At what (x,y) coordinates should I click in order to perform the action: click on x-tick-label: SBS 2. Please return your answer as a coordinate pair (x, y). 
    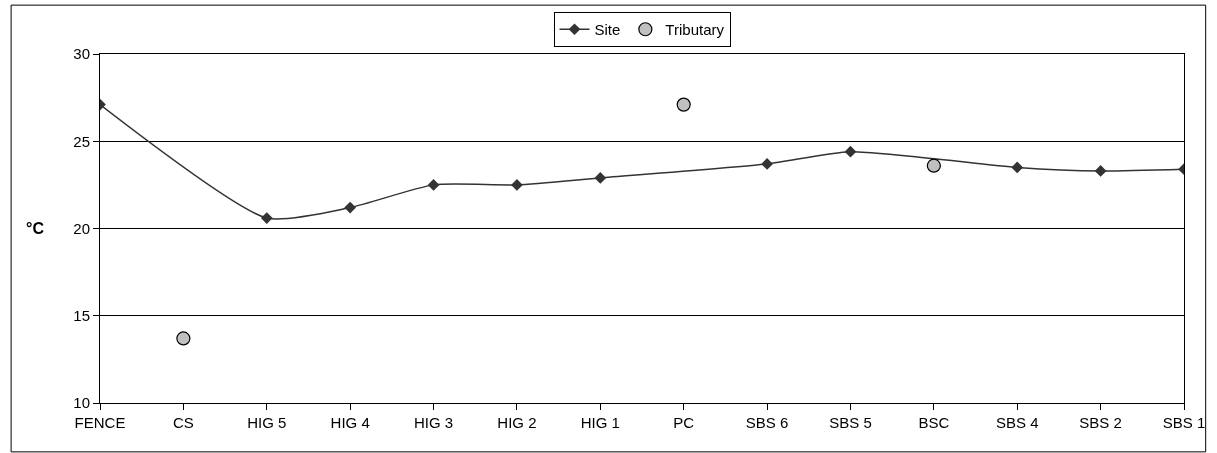
    Looking at the image, I should click on (1100, 422).